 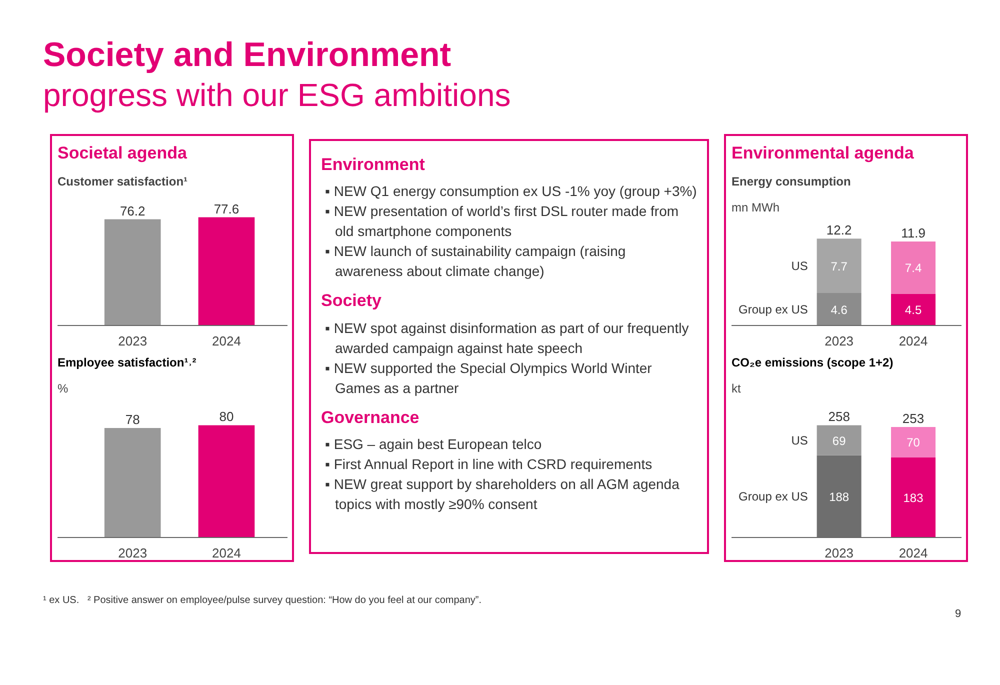 I want to click on data-label: 69, so click(x=839, y=441).